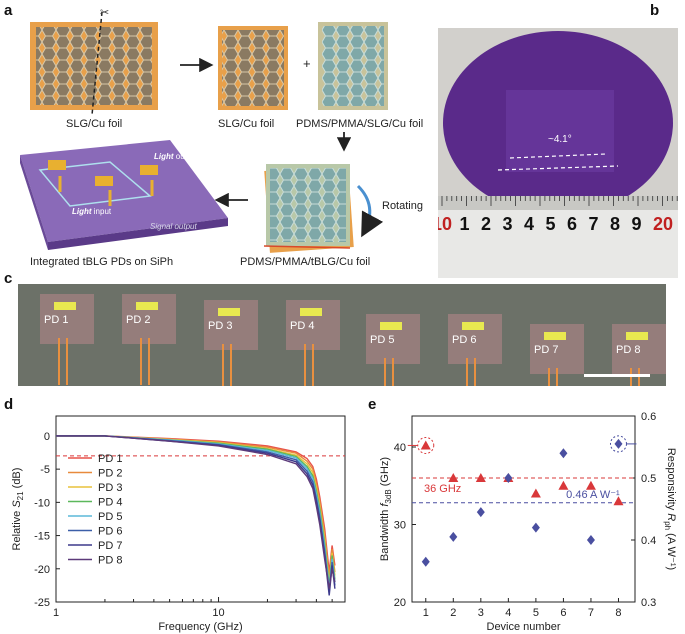 This screenshot has height=634, width=685. Describe the element at coordinates (173, 226) in the screenshot. I see `signal-output-label: Signal output` at that location.